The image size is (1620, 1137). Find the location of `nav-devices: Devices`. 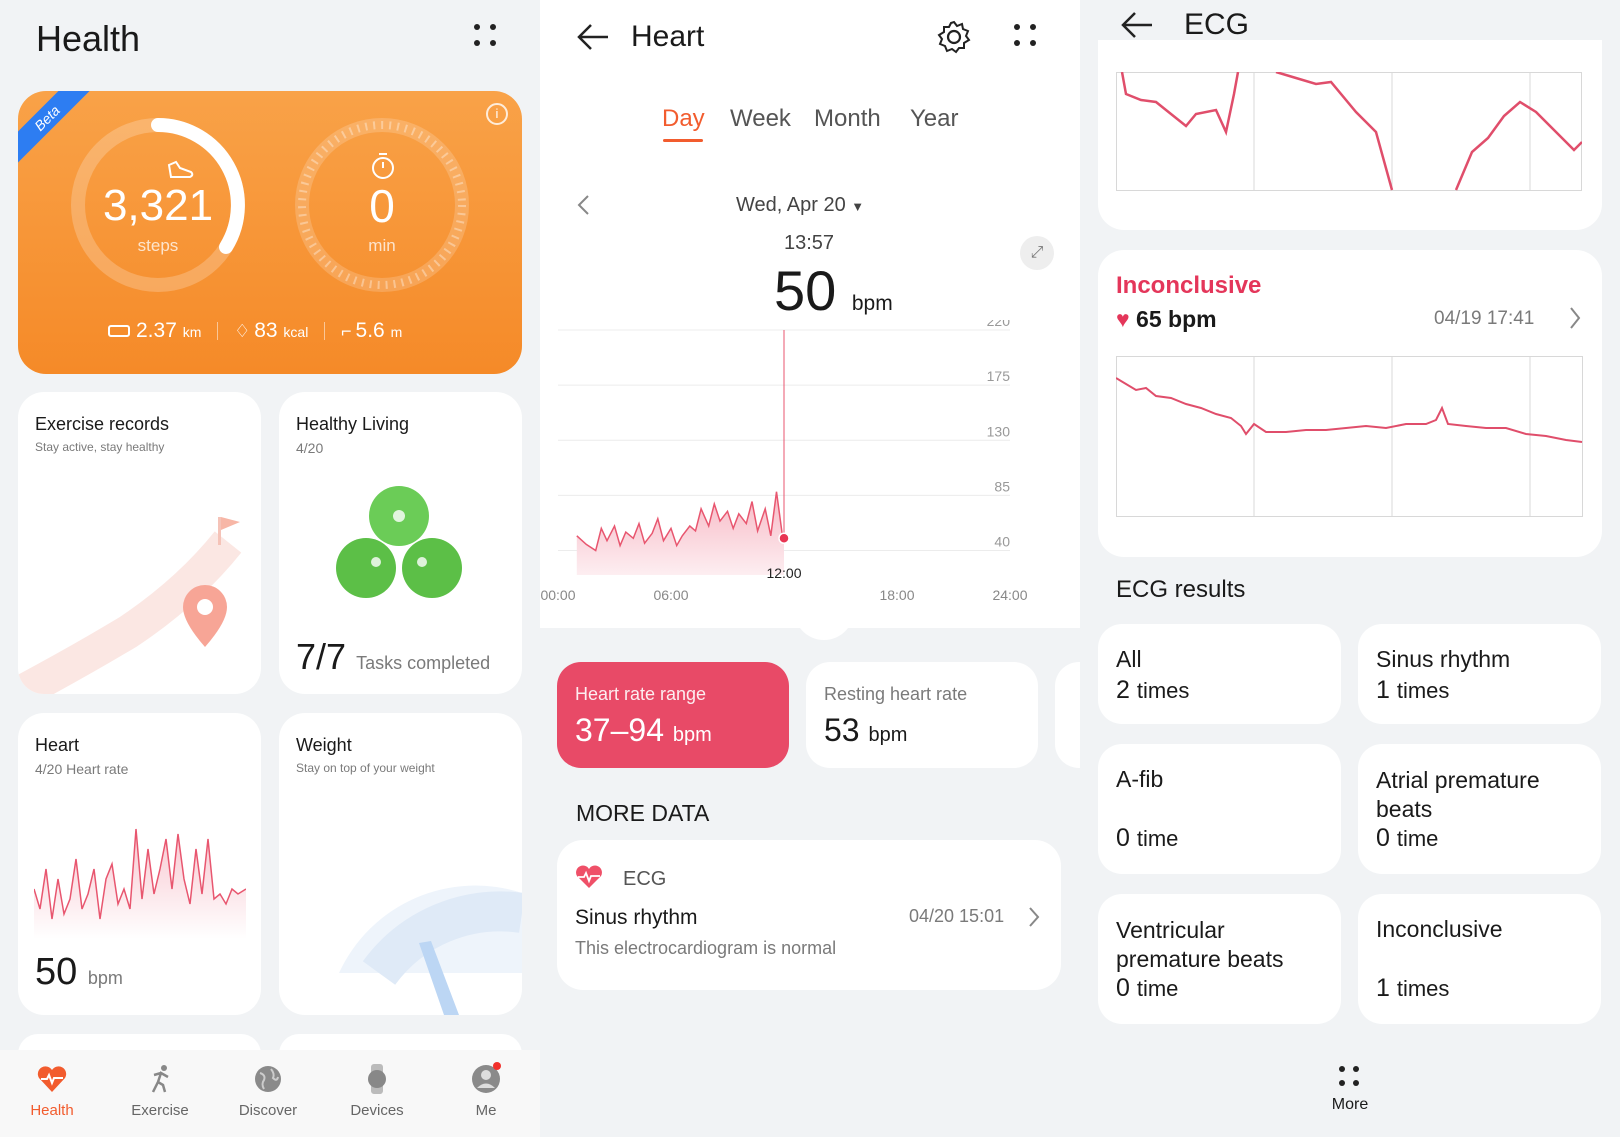

nav-devices: Devices is located at coordinates (377, 1090).